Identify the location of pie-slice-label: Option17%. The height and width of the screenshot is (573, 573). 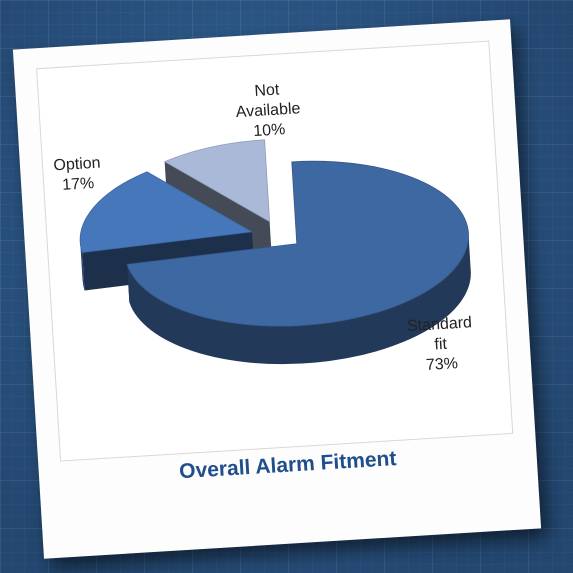
(77, 175).